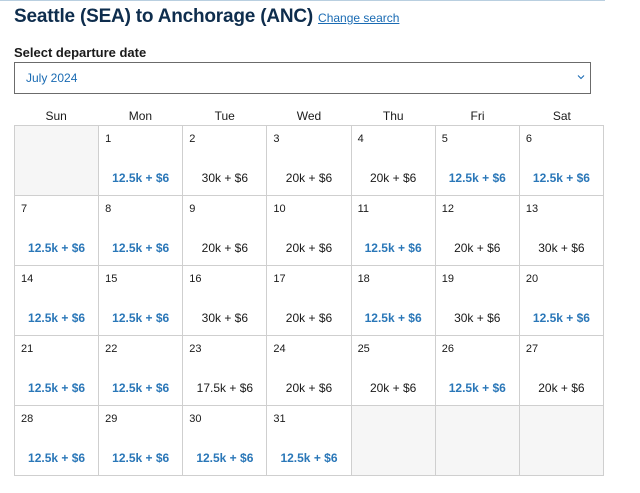 This screenshot has width=640, height=493. I want to click on calendar-day-31: 31 12.5k + $6, so click(309, 441).